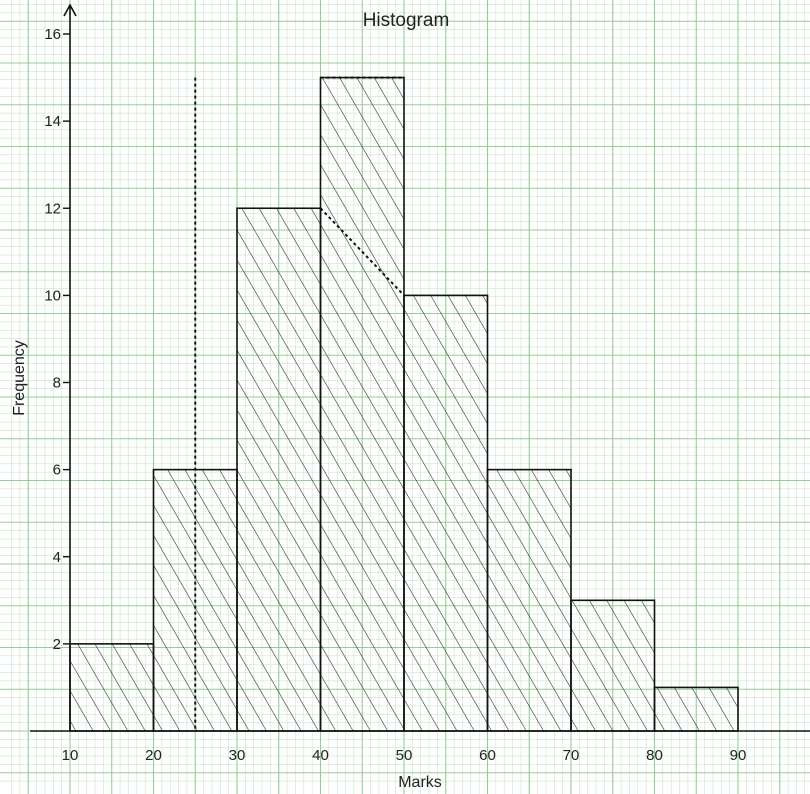  Describe the element at coordinates (237, 755) in the screenshot. I see `x-tick-label: 30` at that location.